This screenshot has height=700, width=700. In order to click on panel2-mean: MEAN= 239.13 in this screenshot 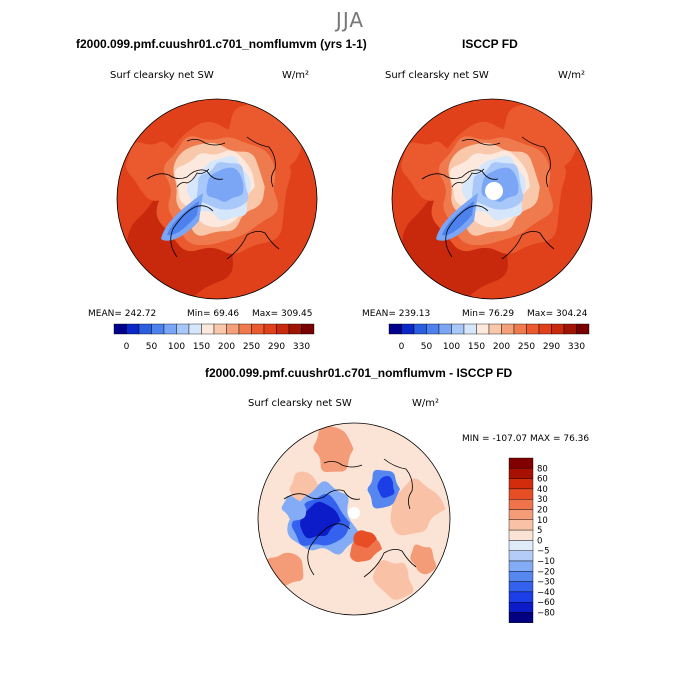, I will do `click(396, 314)`.